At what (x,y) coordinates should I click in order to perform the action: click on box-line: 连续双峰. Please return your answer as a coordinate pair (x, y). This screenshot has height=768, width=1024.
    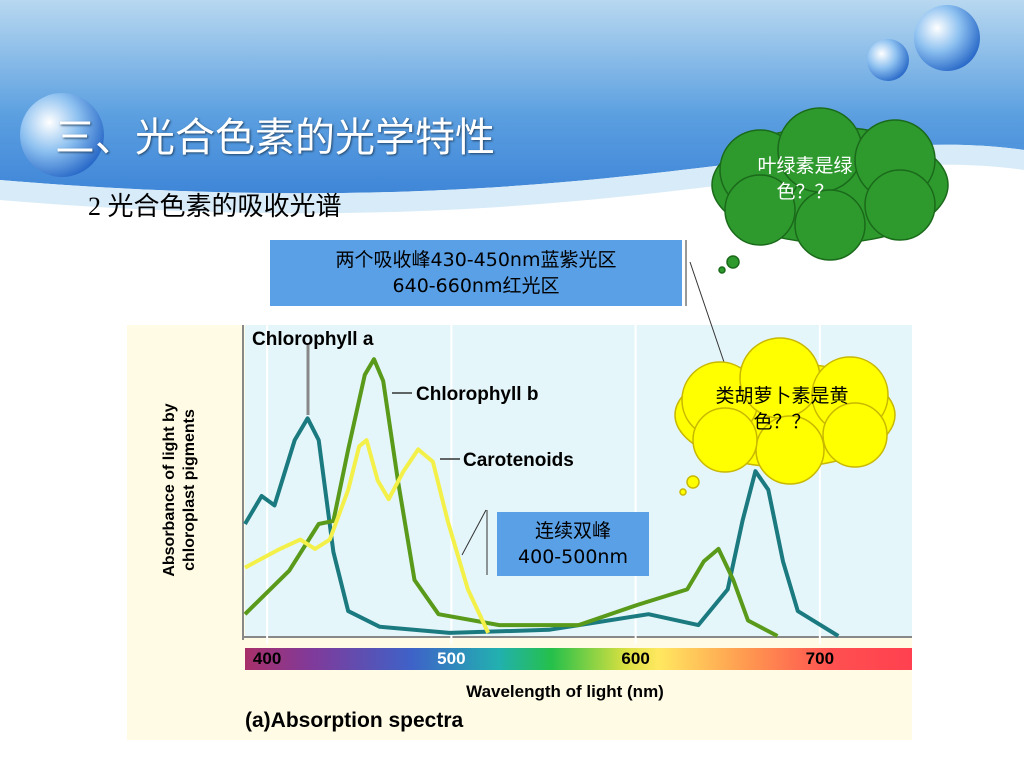
    Looking at the image, I should click on (572, 531).